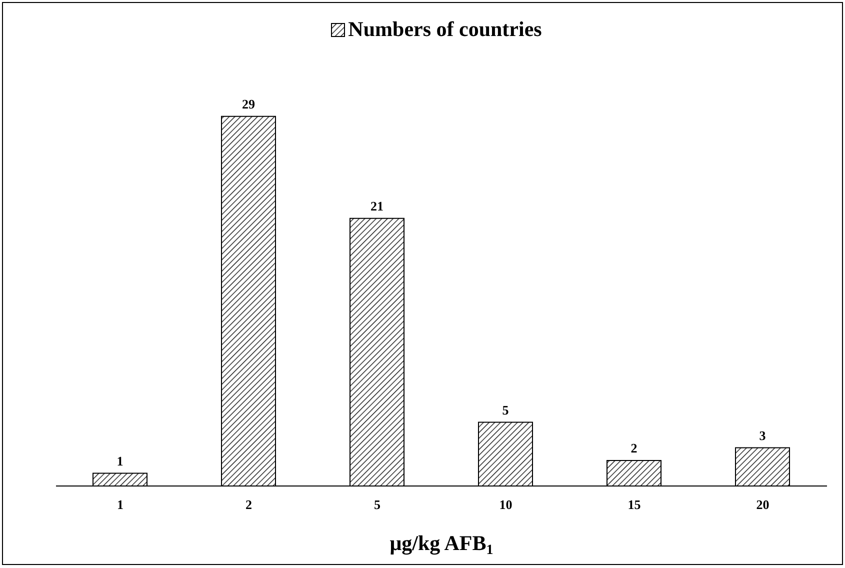 The width and height of the screenshot is (845, 568). What do you see at coordinates (506, 410) in the screenshot?
I see `data-label: 5` at bounding box center [506, 410].